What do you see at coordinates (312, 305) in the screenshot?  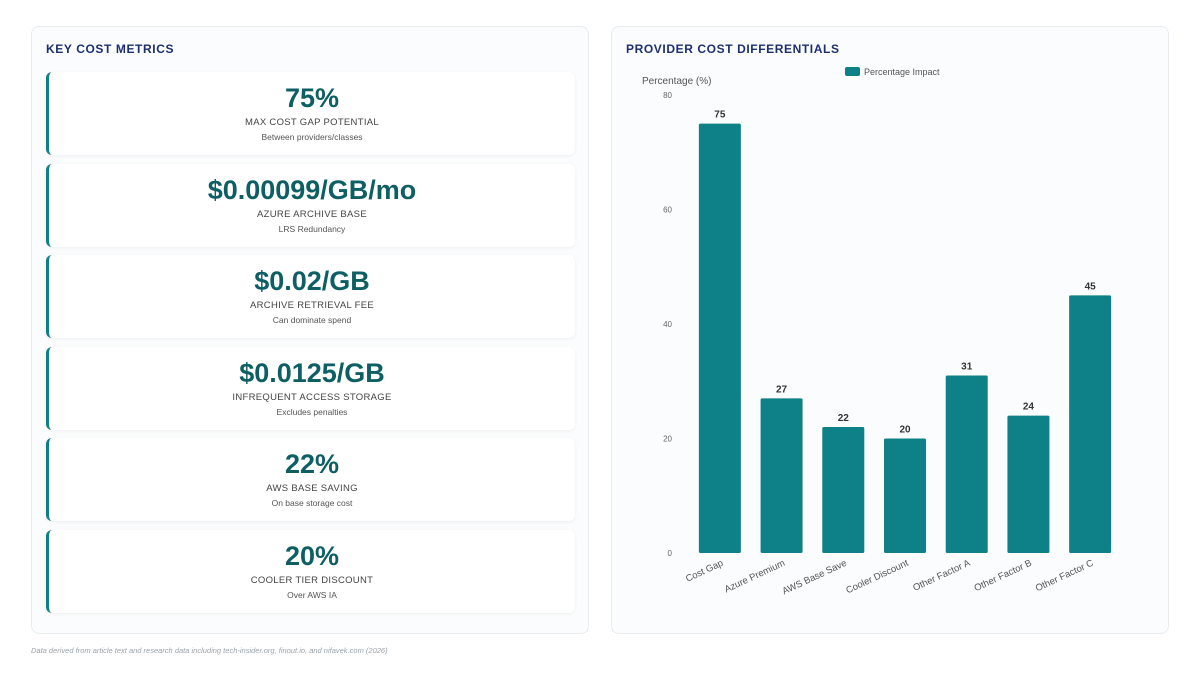 I see `metric-label: ARCHIVE RETRIEVAL FEE` at bounding box center [312, 305].